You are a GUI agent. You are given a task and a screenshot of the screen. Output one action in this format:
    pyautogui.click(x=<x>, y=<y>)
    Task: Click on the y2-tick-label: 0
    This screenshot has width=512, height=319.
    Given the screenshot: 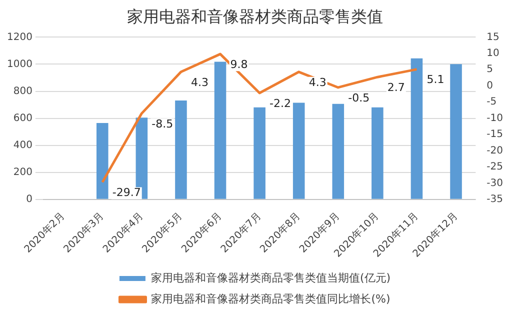 What is the action you would take?
    pyautogui.click(x=490, y=86)
    